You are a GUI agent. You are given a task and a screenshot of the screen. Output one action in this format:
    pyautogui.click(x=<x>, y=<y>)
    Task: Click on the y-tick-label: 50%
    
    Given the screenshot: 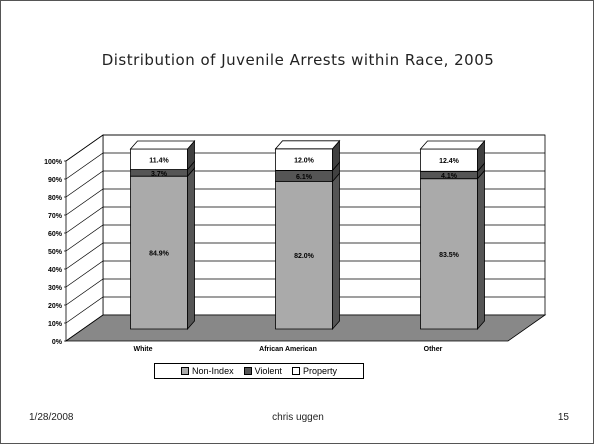 What is the action you would take?
    pyautogui.click(x=55, y=252)
    